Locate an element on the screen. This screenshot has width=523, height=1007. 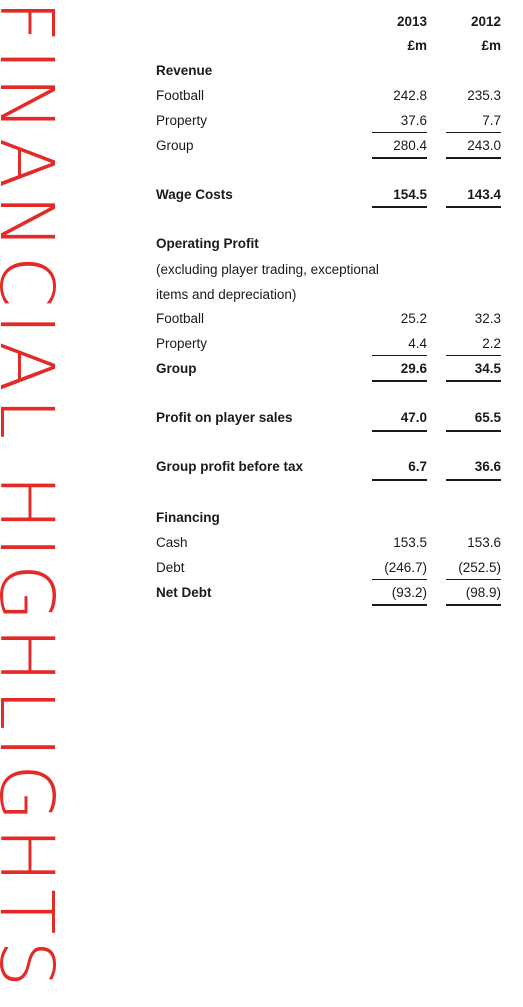
revenue-group-2013: 280.4 is located at coordinates (410, 145).